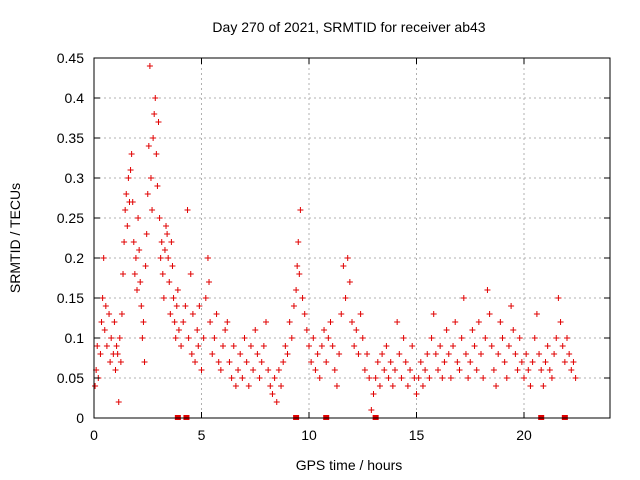 The image size is (640, 480). Describe the element at coordinates (94, 435) in the screenshot. I see `x-tick-label: 0` at that location.